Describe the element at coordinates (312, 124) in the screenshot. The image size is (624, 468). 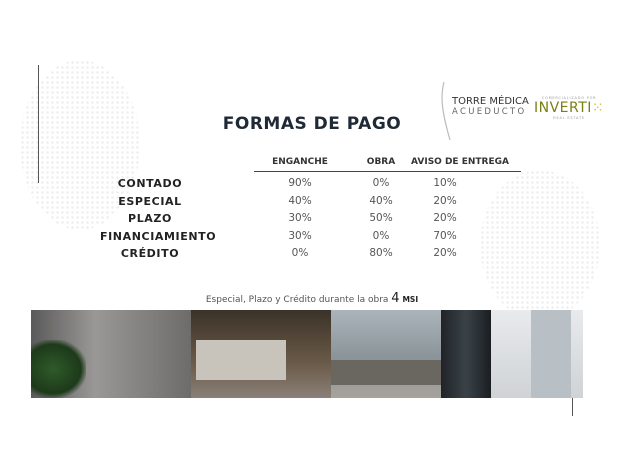
I see `page-title: FORMAS DE PAGO` at that location.